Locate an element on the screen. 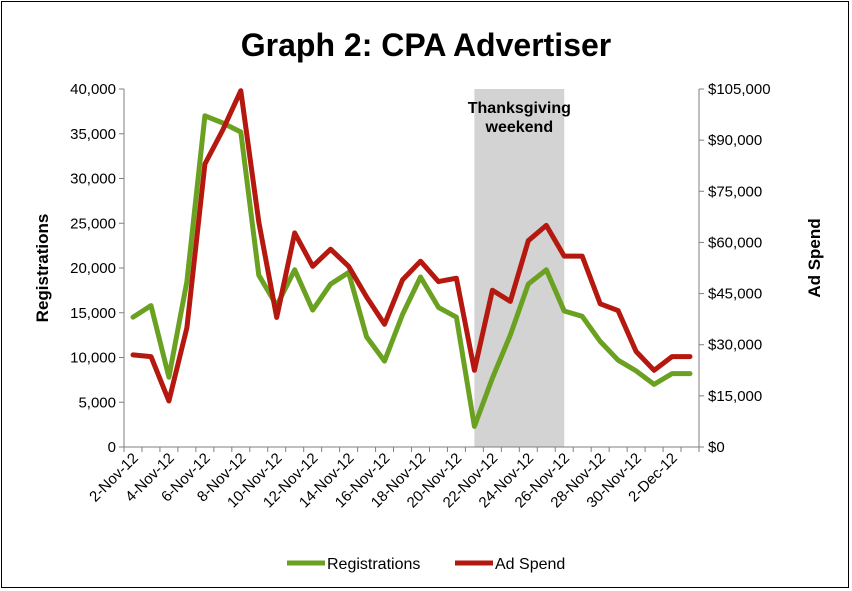  y-axis-title-left: Registrations is located at coordinates (42, 268).